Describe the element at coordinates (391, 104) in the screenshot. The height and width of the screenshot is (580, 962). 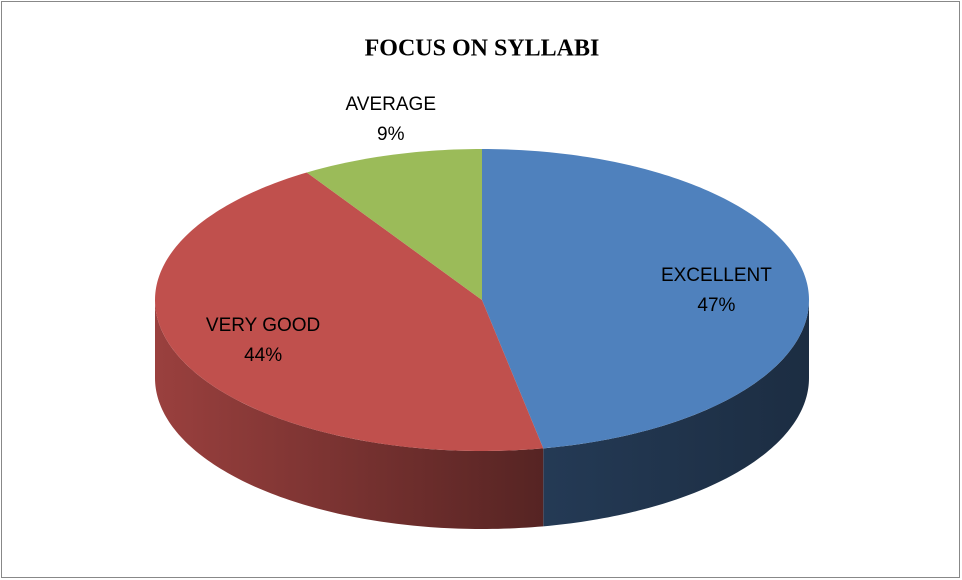
I see `data-label-category: AVERAGE` at that location.